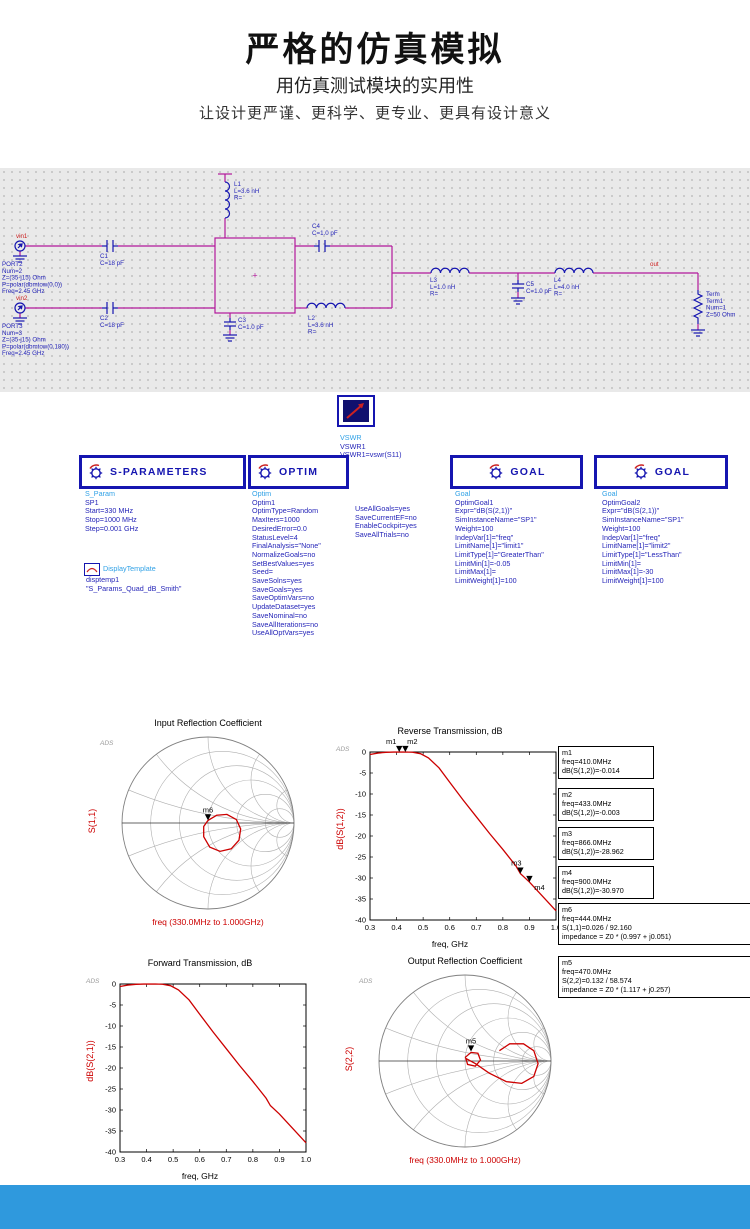 The image size is (750, 1229). I want to click on goal1-controller-block: GOAL, so click(516, 472).